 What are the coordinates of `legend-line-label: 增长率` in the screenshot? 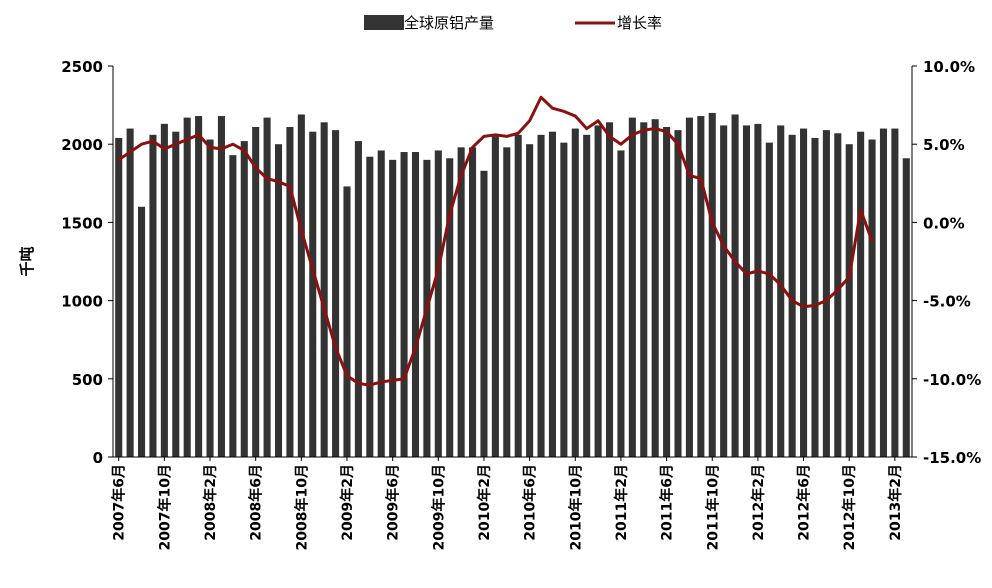 It's located at (639, 23).